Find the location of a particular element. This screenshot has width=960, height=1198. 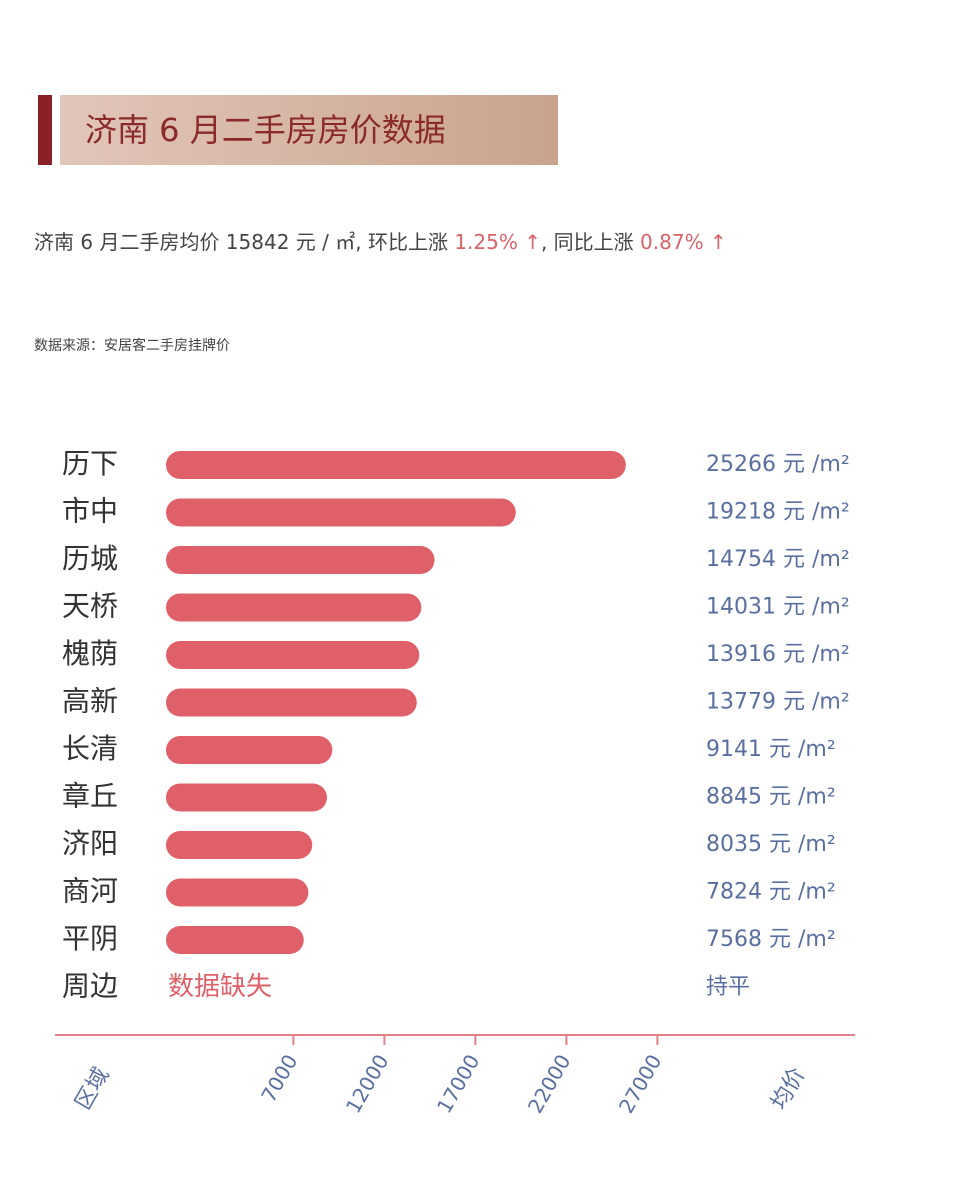

value-axis-label: 均价 is located at coordinates (789, 1089).